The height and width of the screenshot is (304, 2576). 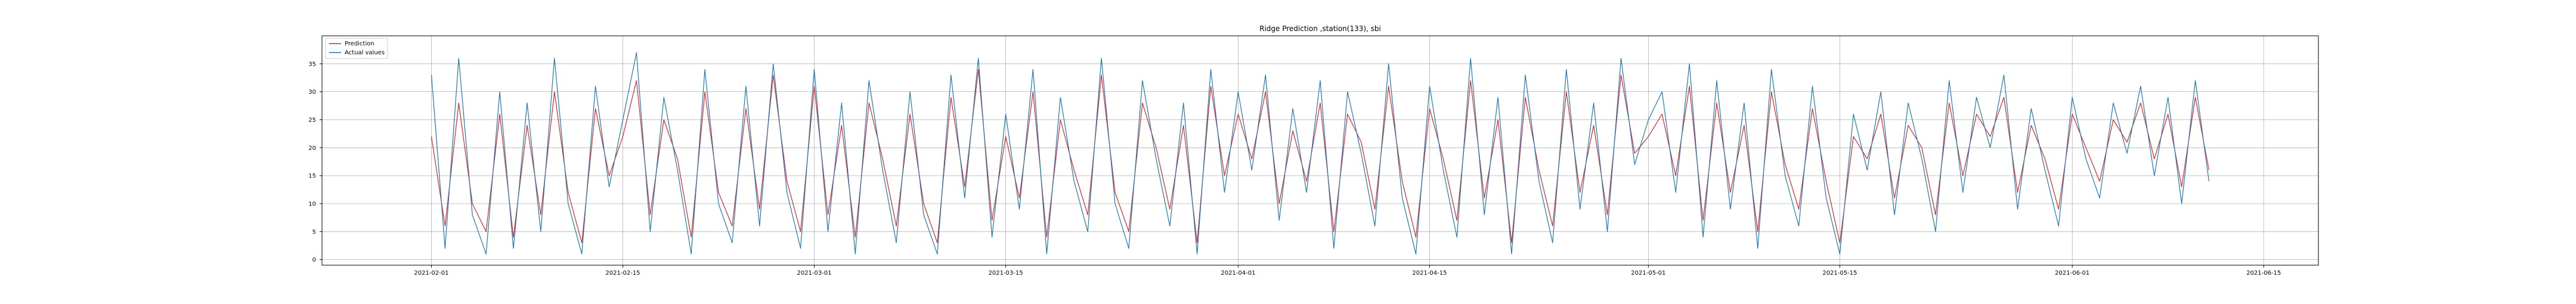 I want to click on y-axis-ticks: 0 5 10 15 20 25 30 35, so click(x=315, y=162).